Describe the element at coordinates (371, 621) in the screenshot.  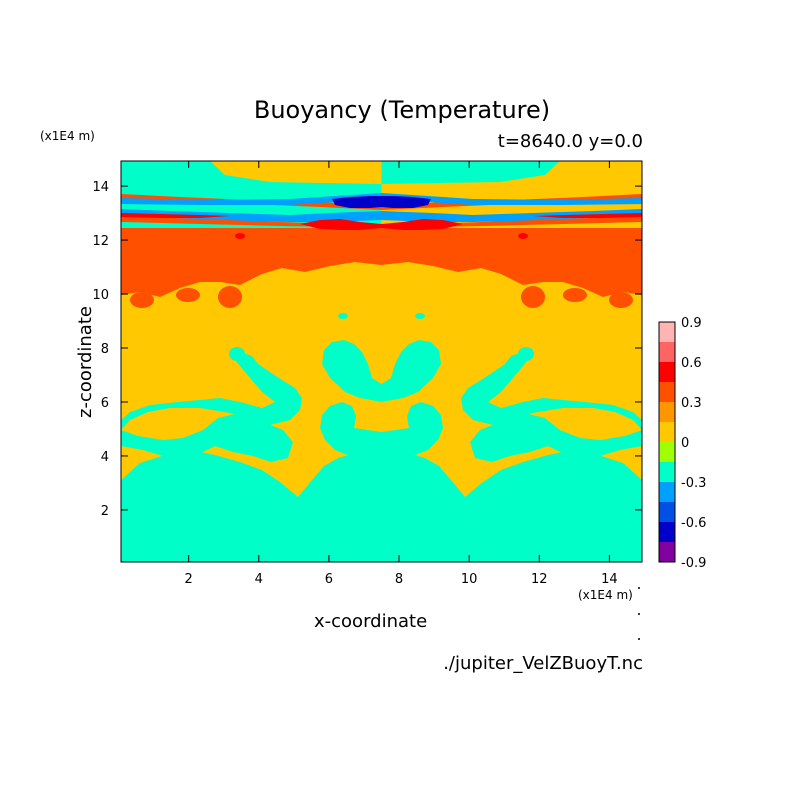
I see `x-axis-label: x-coordinate` at that location.